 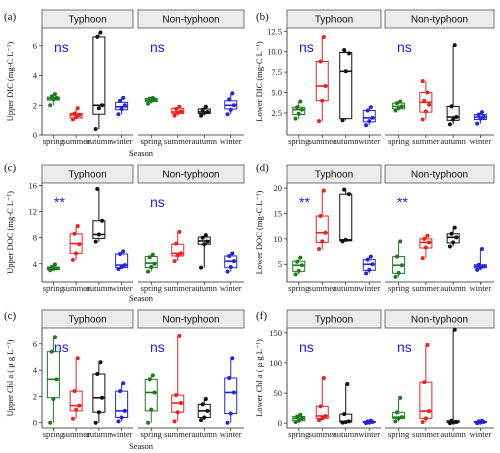 I want to click on y-tick-label: 4, so click(x=35, y=76).